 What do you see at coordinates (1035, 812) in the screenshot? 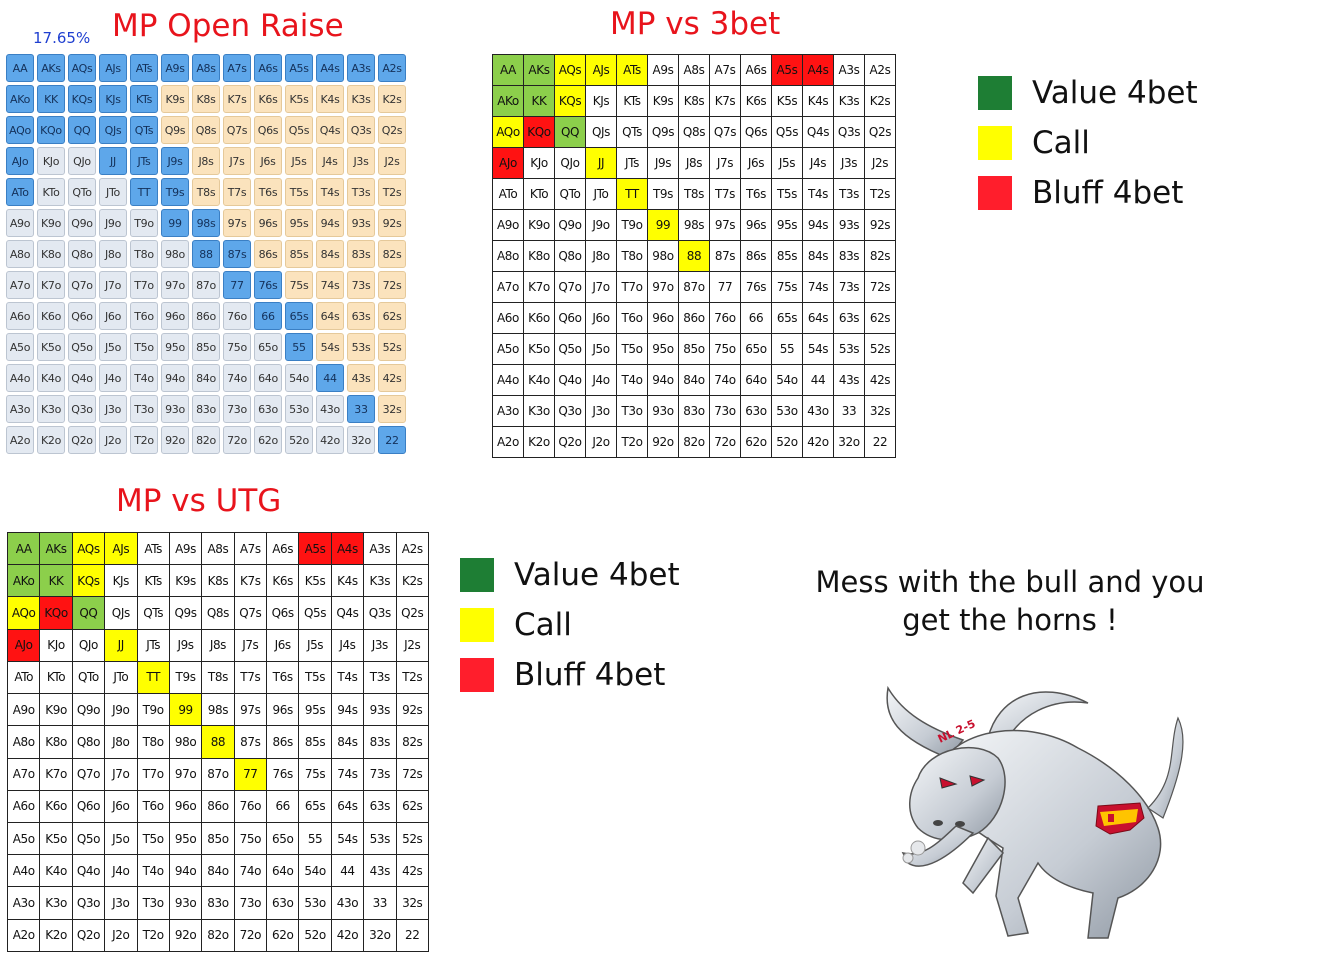
I see `bull-illustration: NL 2-5` at bounding box center [1035, 812].